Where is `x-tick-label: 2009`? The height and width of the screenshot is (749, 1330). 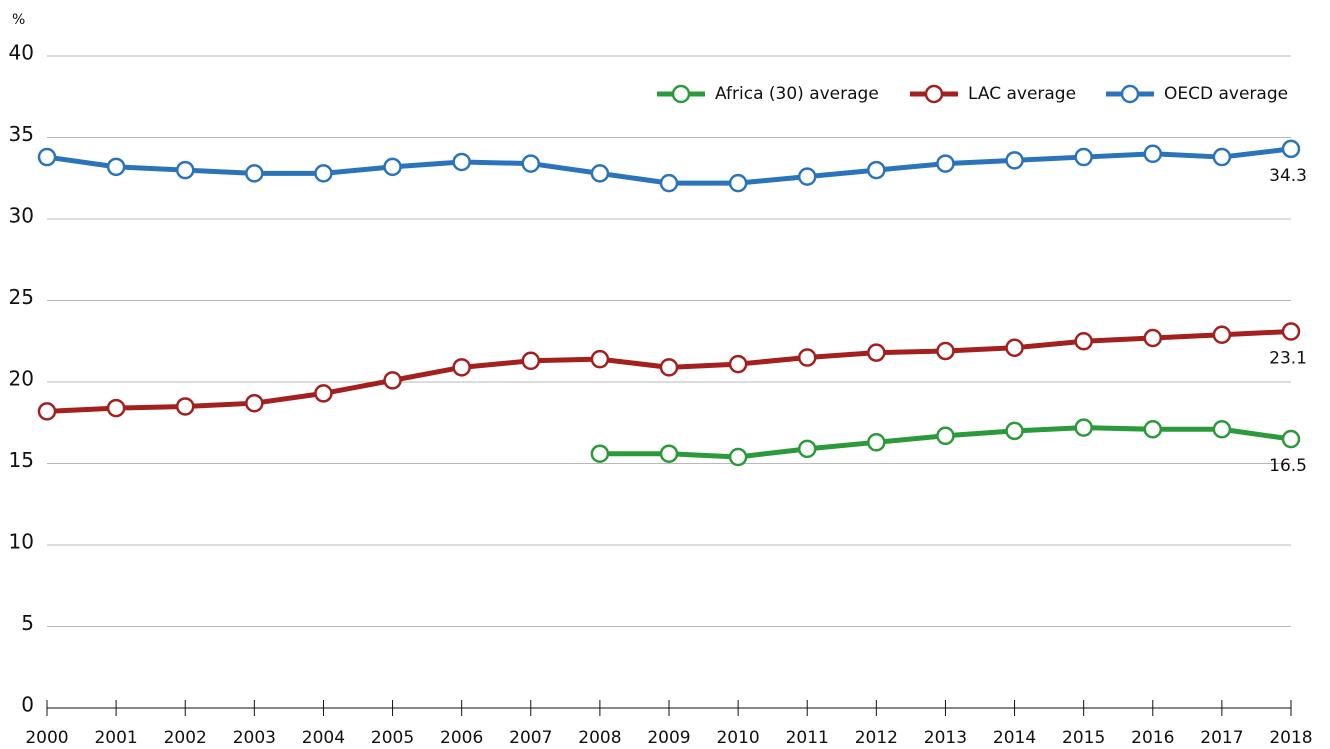 x-tick-label: 2009 is located at coordinates (668, 738).